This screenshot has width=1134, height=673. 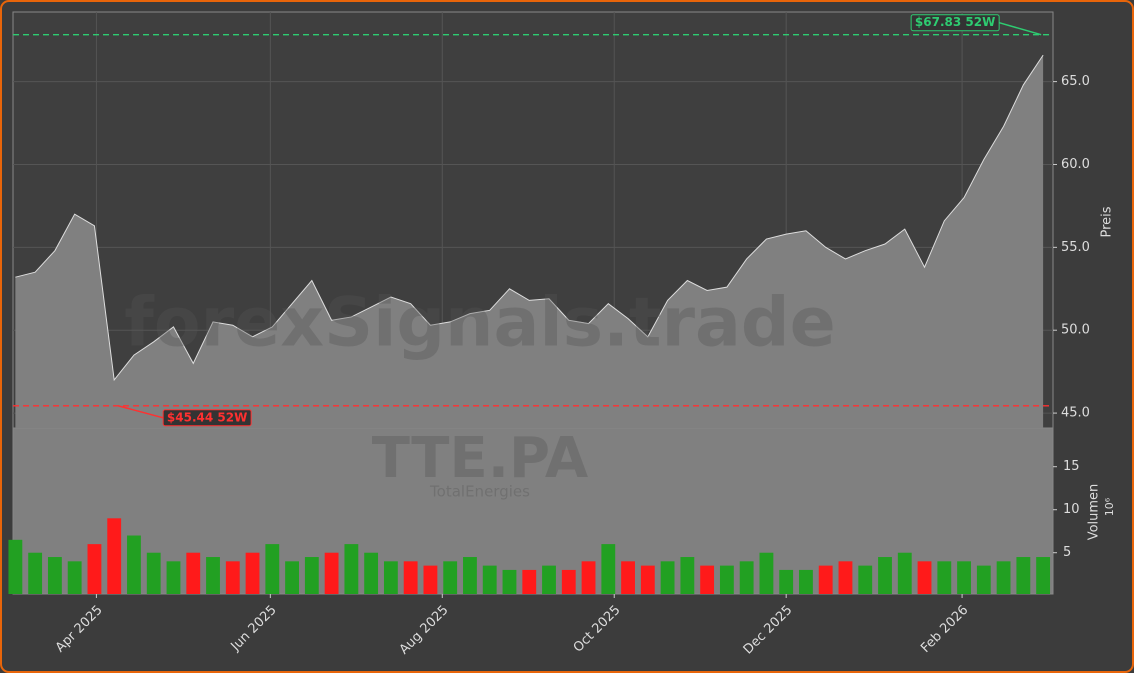 I want to click on y-tick-label: 65.0, so click(x=1075, y=81).